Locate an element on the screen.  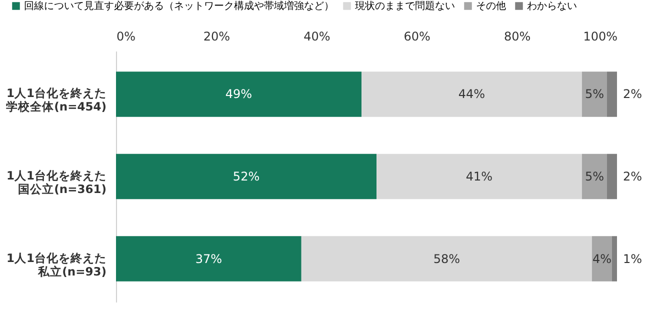
data-label: 44% is located at coordinates (472, 94).